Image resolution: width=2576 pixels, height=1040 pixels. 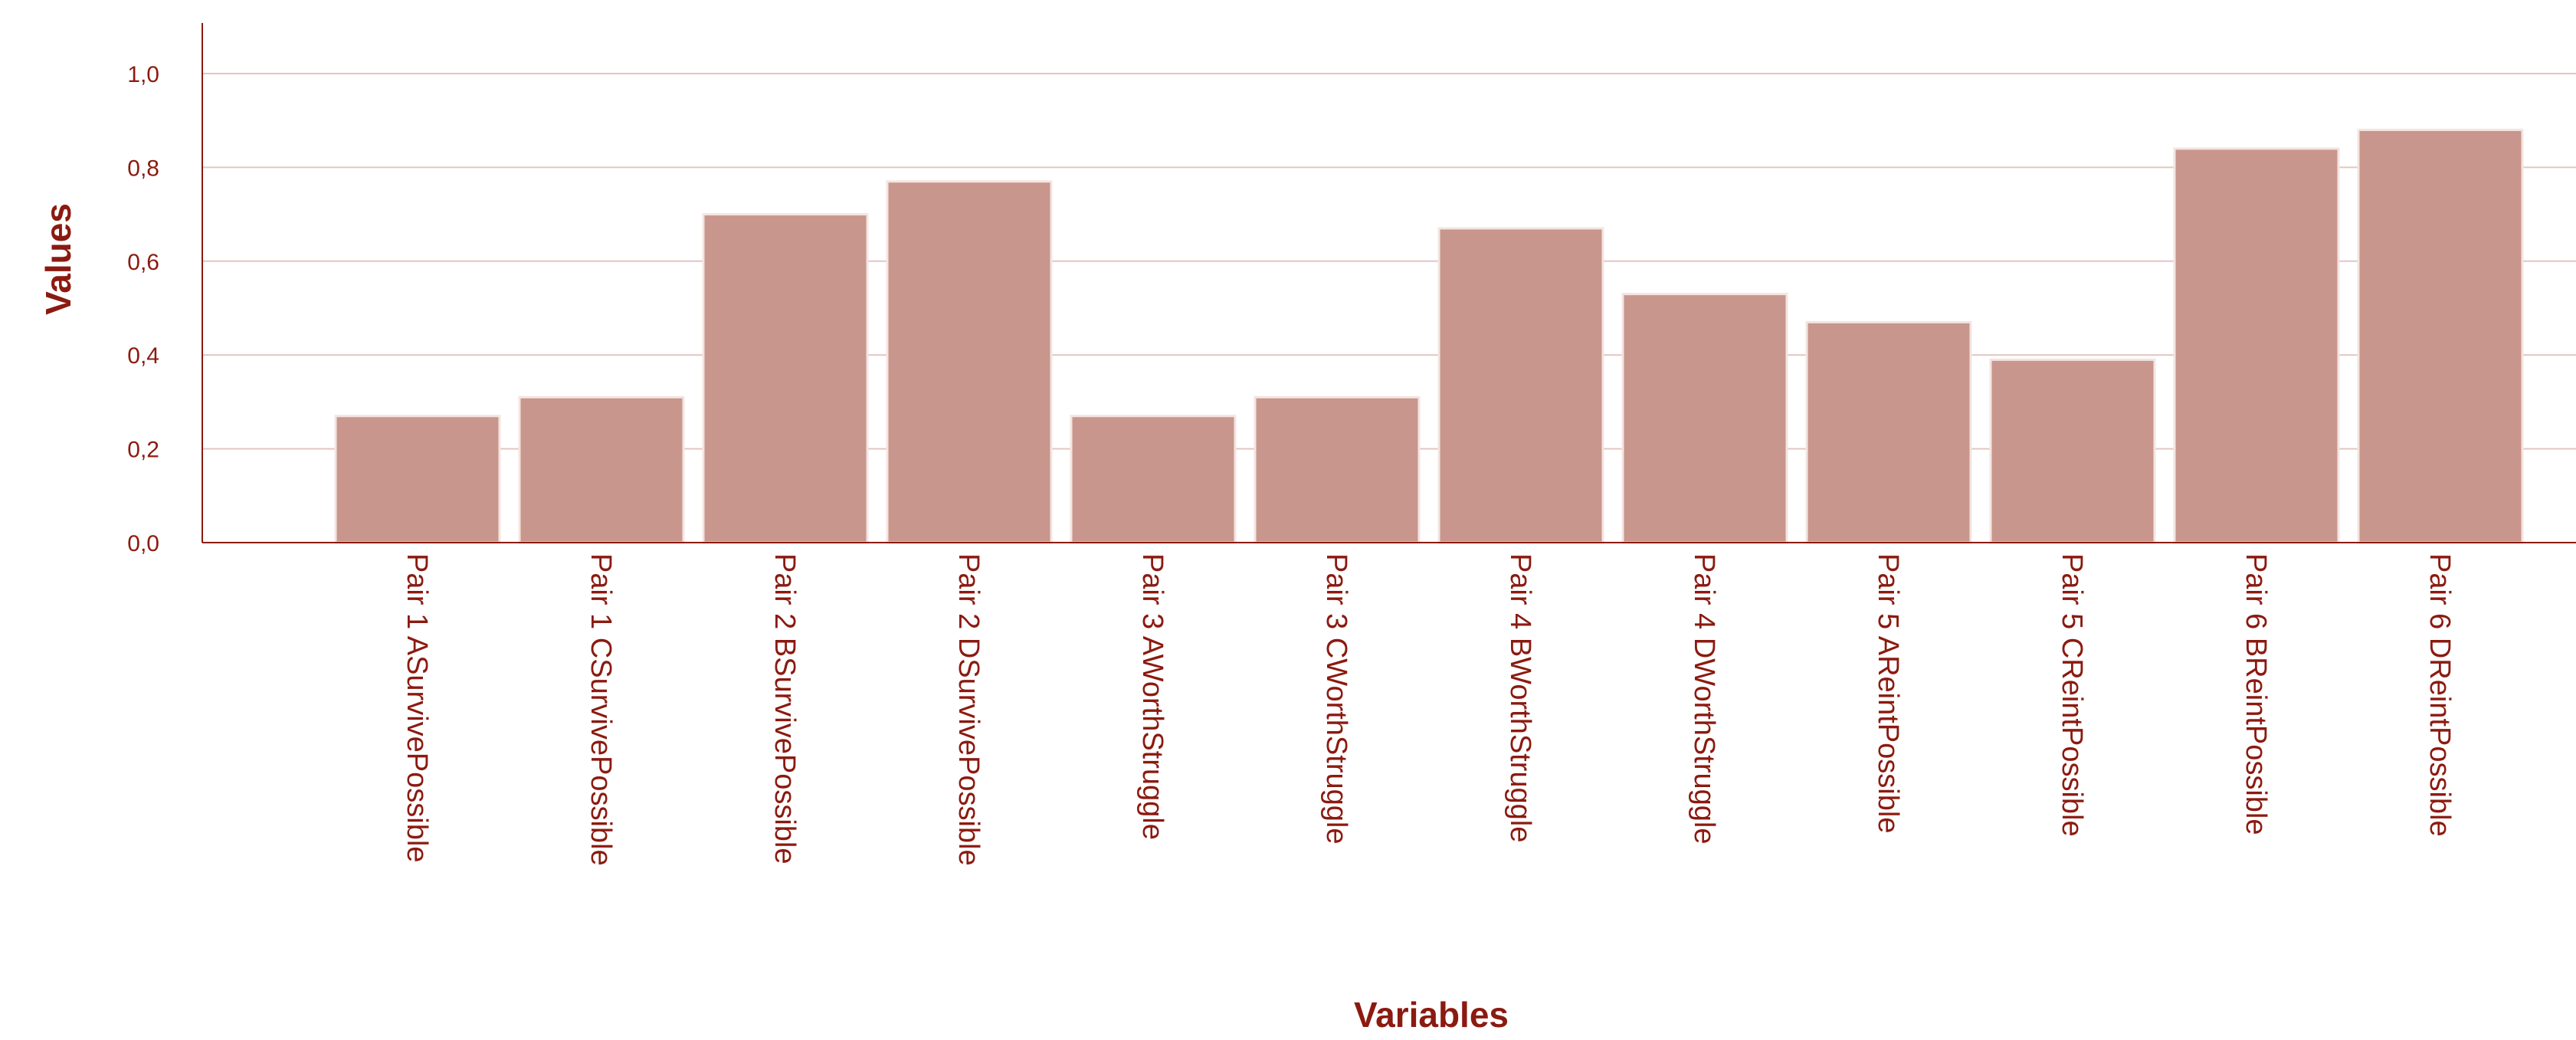 I want to click on x-category-label: Pair 2 DSurvivePossible, so click(x=969, y=710).